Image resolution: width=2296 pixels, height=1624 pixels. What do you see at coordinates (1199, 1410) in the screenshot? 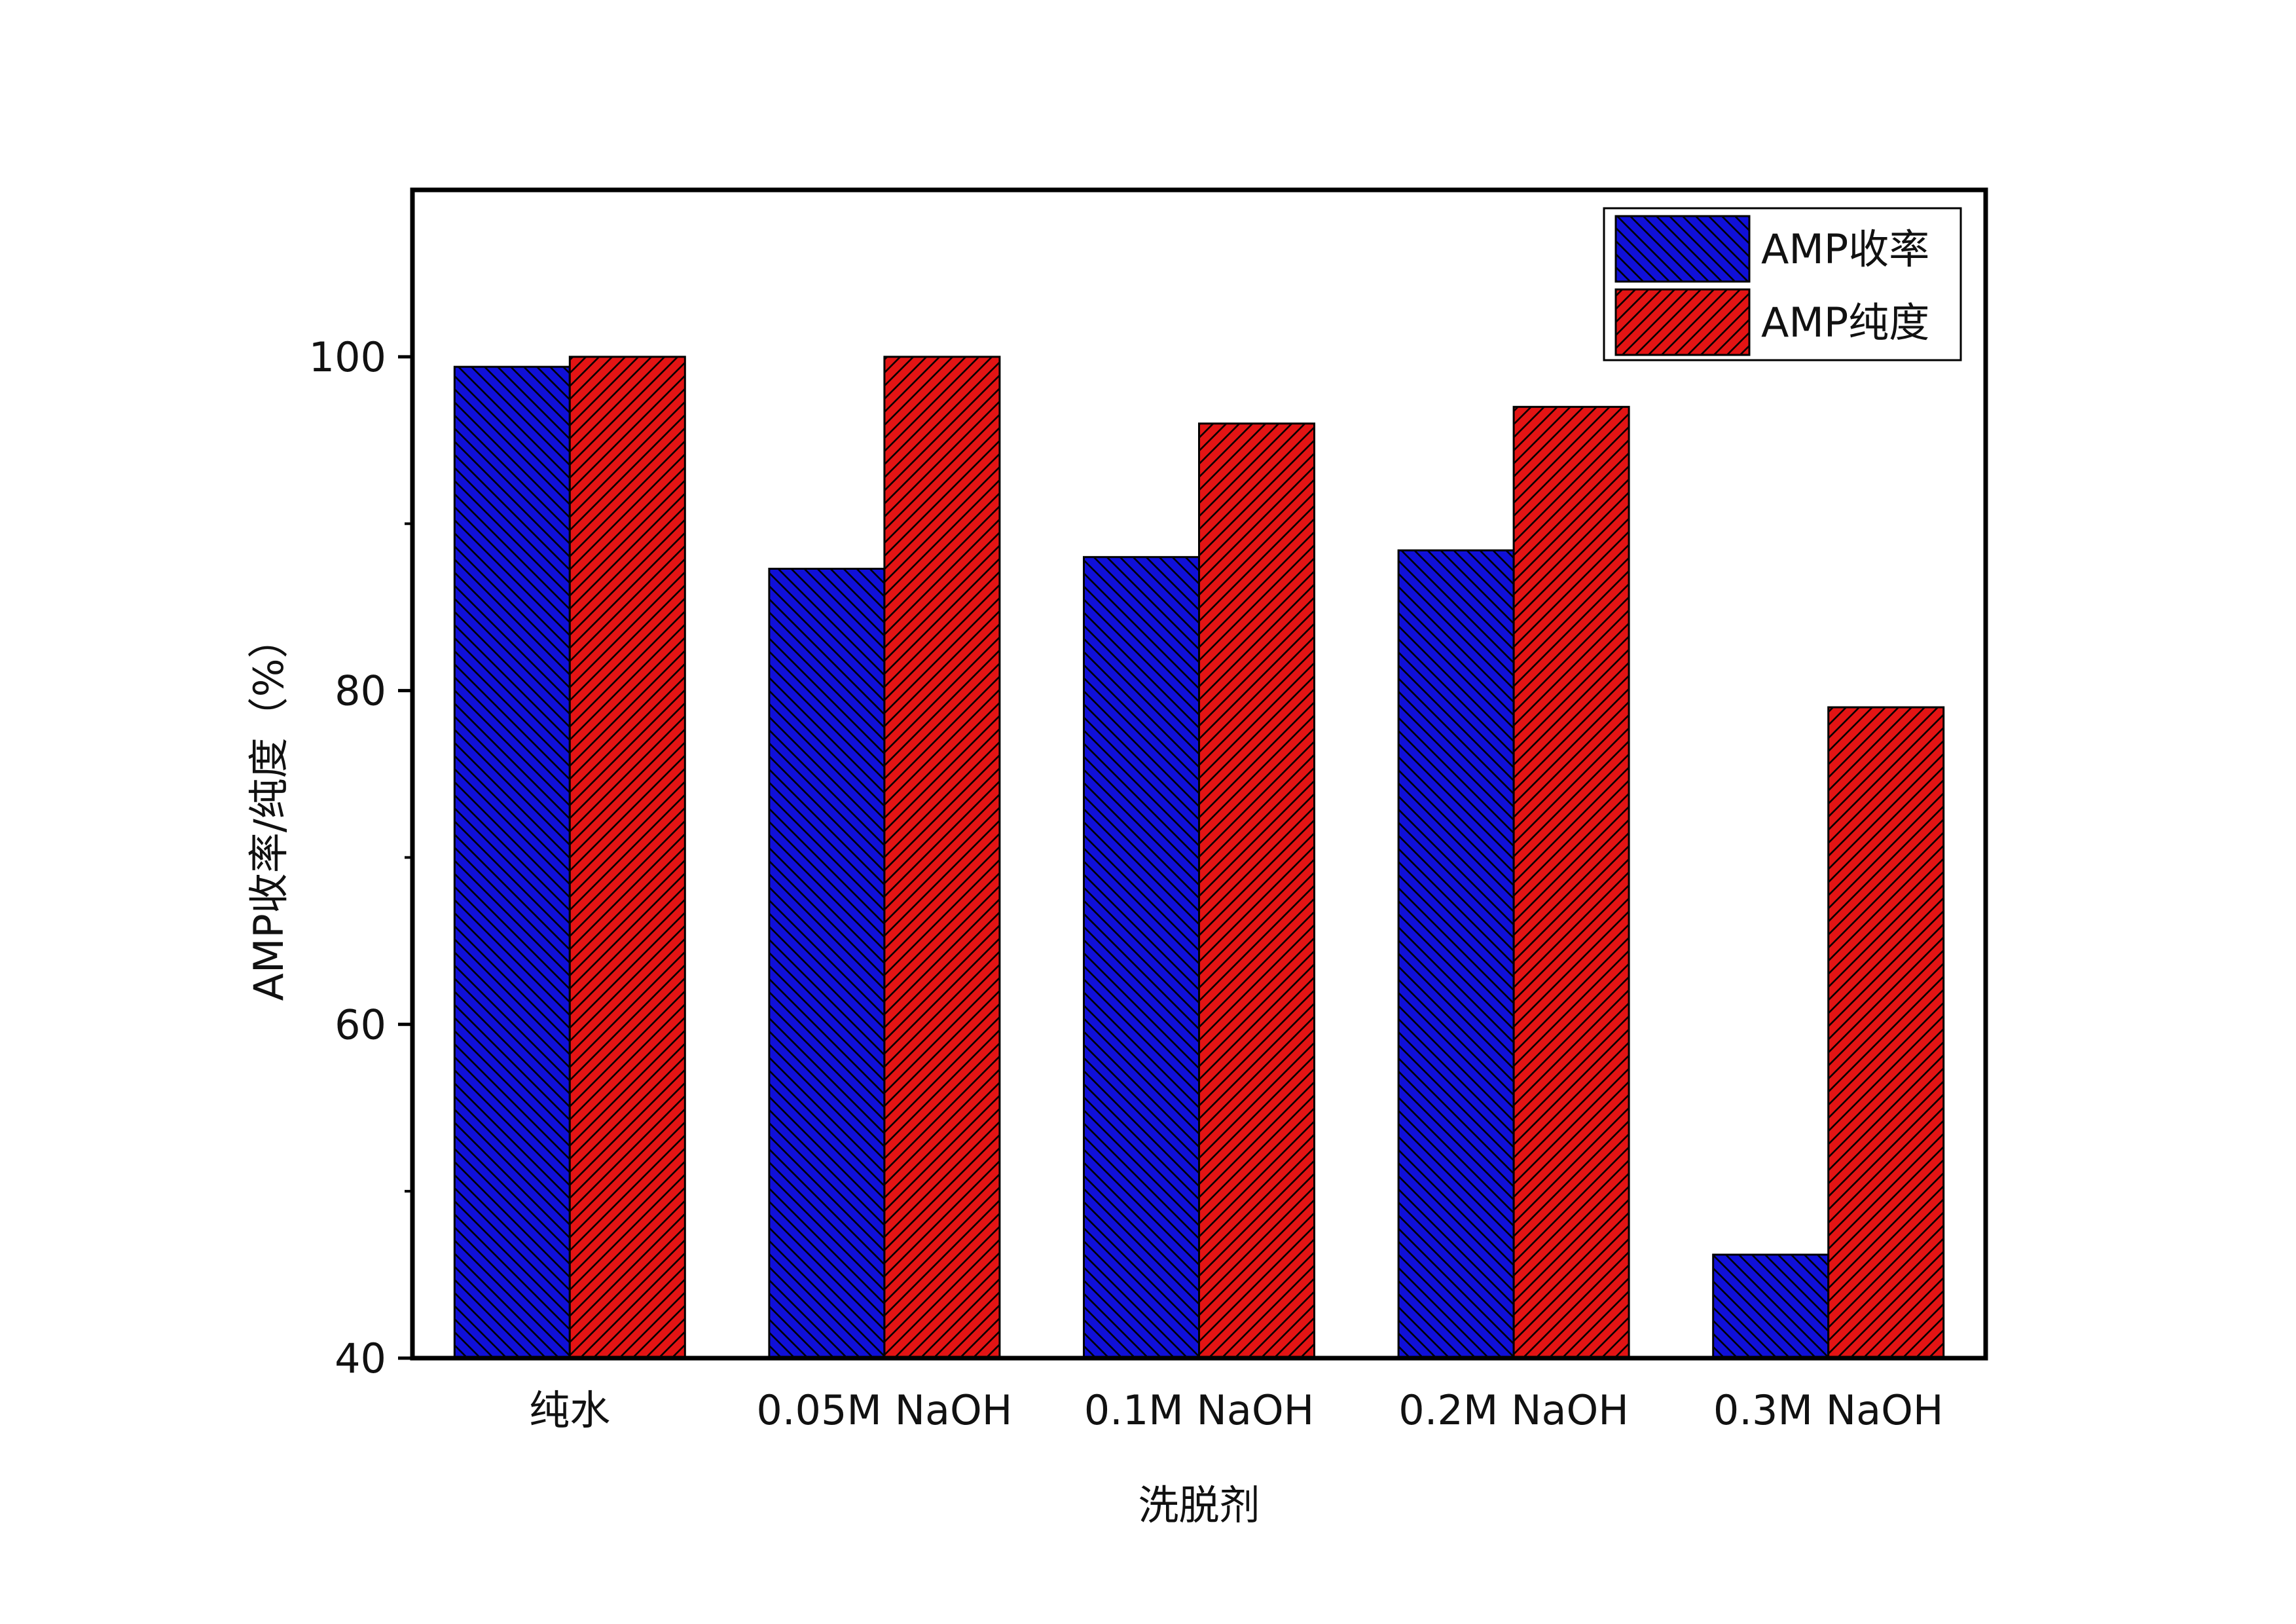
I see `x-tick-label: 0.1M NaOH` at bounding box center [1199, 1410].